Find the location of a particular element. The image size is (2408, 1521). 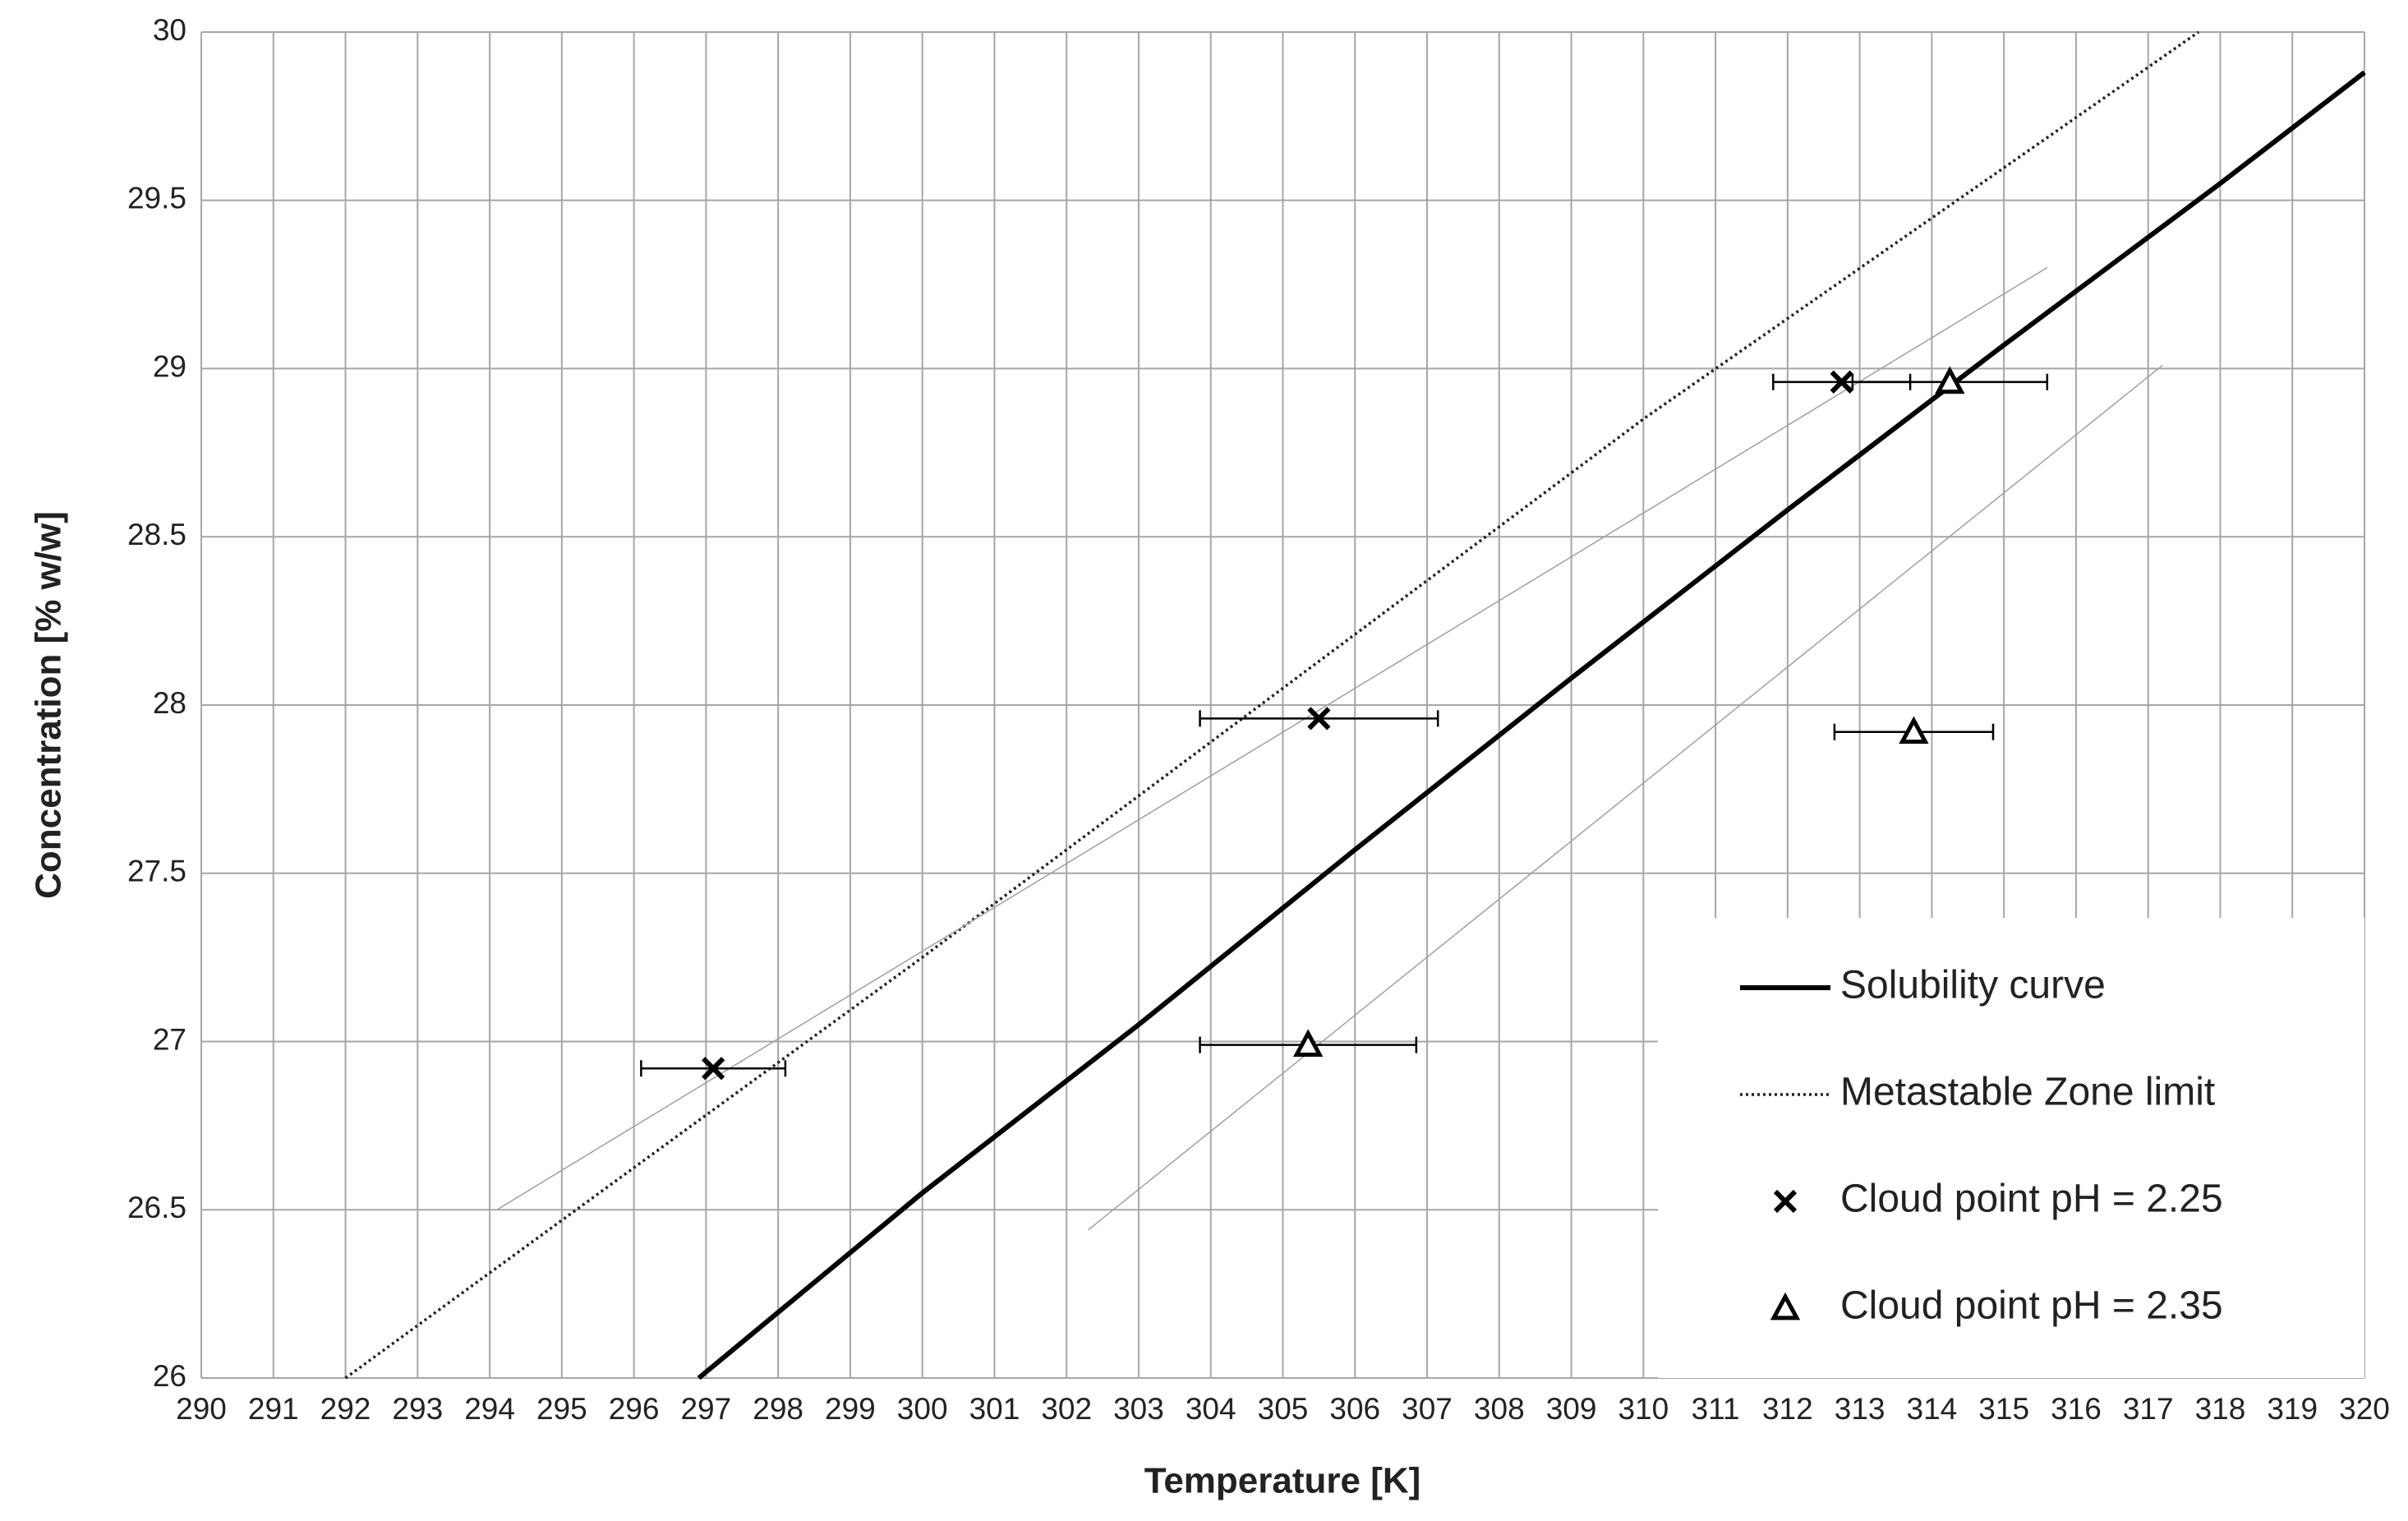

x-tick-label: 296 is located at coordinates (634, 1409).